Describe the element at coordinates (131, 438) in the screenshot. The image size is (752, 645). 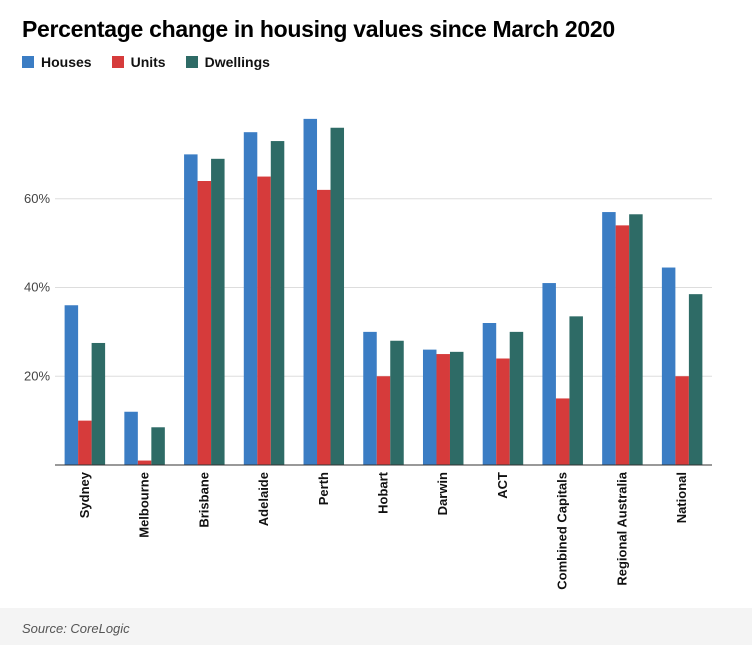
I see `bar-melbourne-houses` at that location.